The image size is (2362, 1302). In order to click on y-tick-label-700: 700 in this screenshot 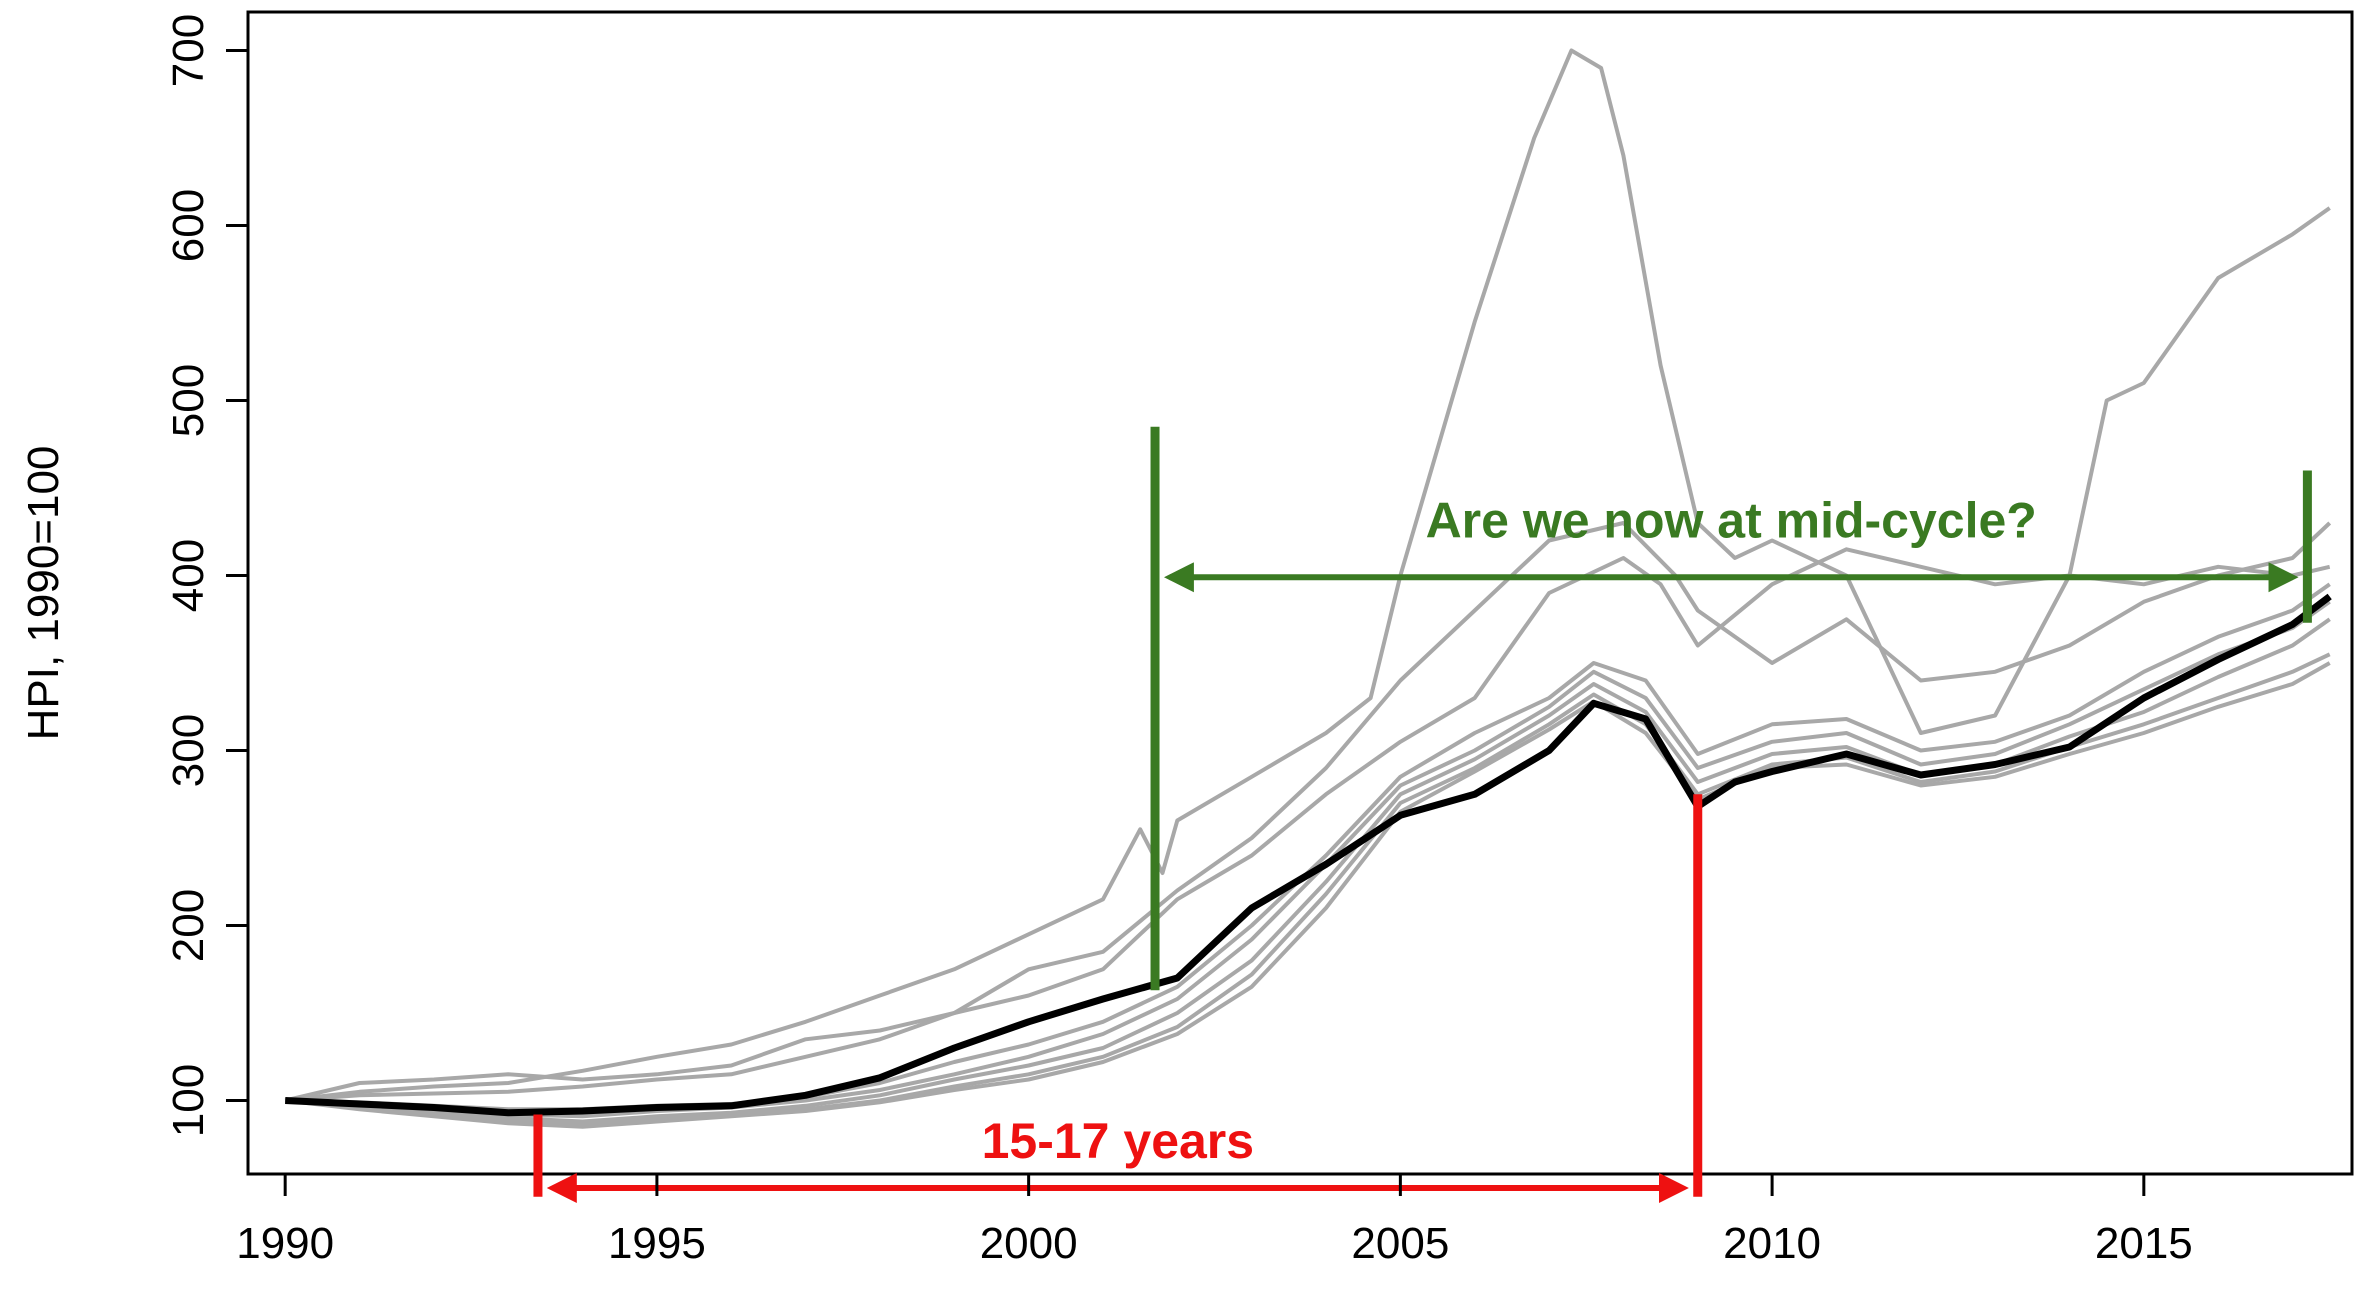, I will do `click(188, 50)`.